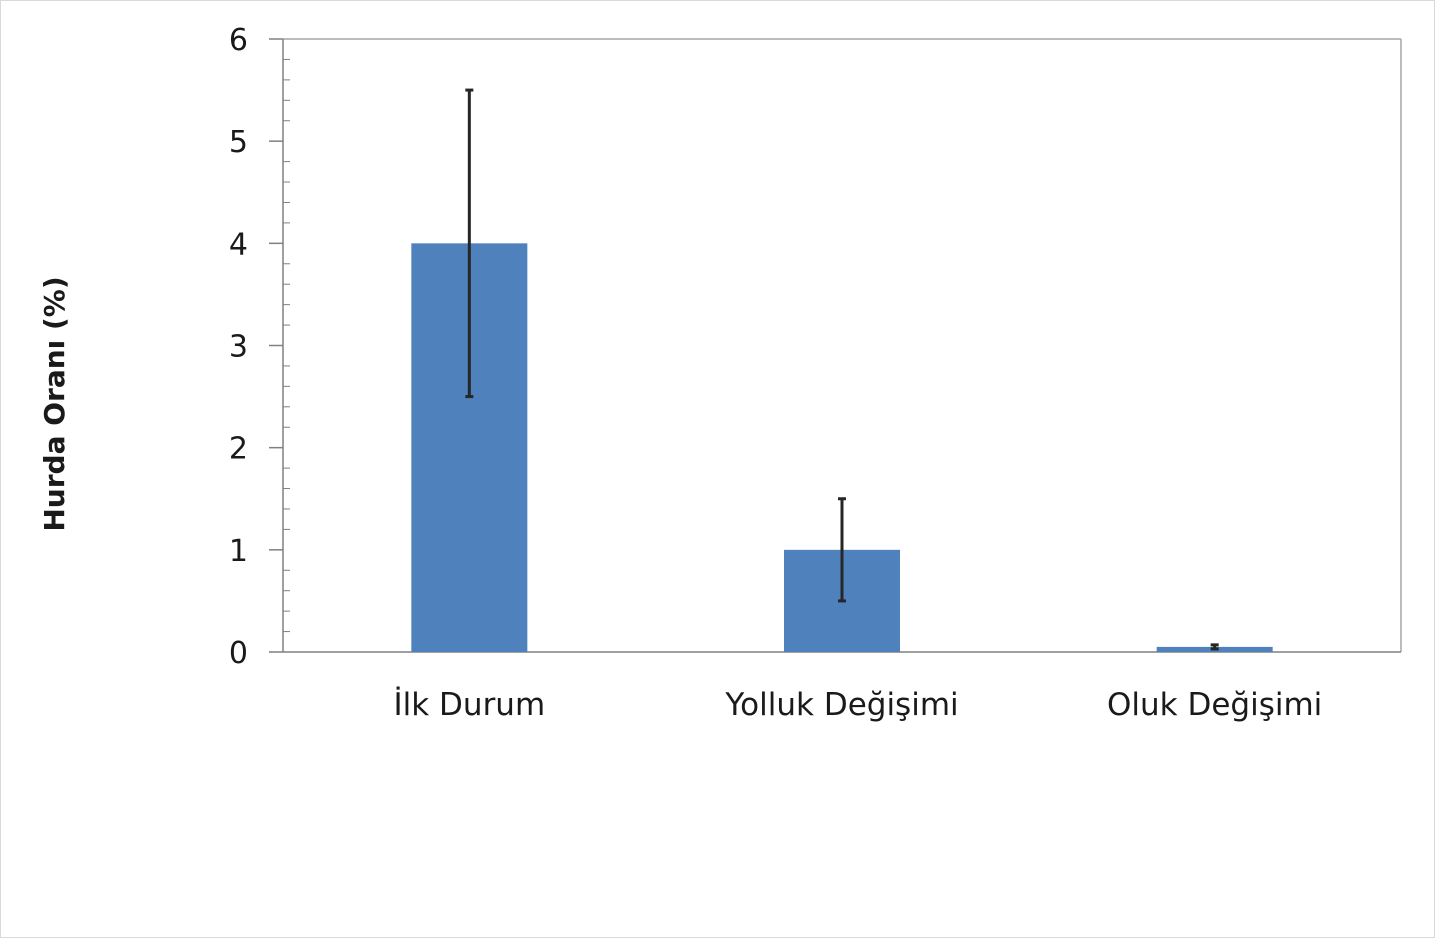 This screenshot has height=939, width=1435. Describe the element at coordinates (1214, 705) in the screenshot. I see `x-category-label: Oluk Değişimi` at that location.